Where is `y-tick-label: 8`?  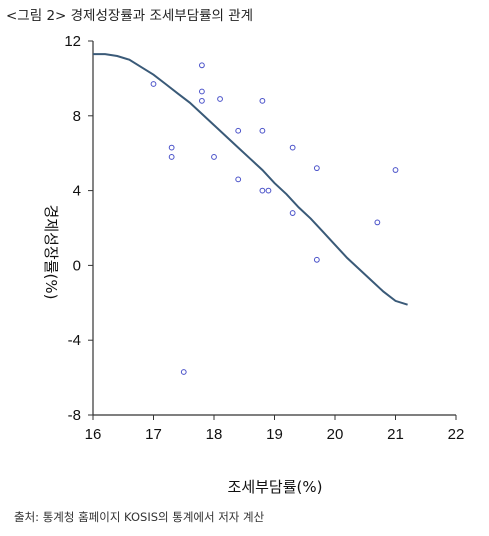
y-tick-label: 8 is located at coordinates (77, 116).